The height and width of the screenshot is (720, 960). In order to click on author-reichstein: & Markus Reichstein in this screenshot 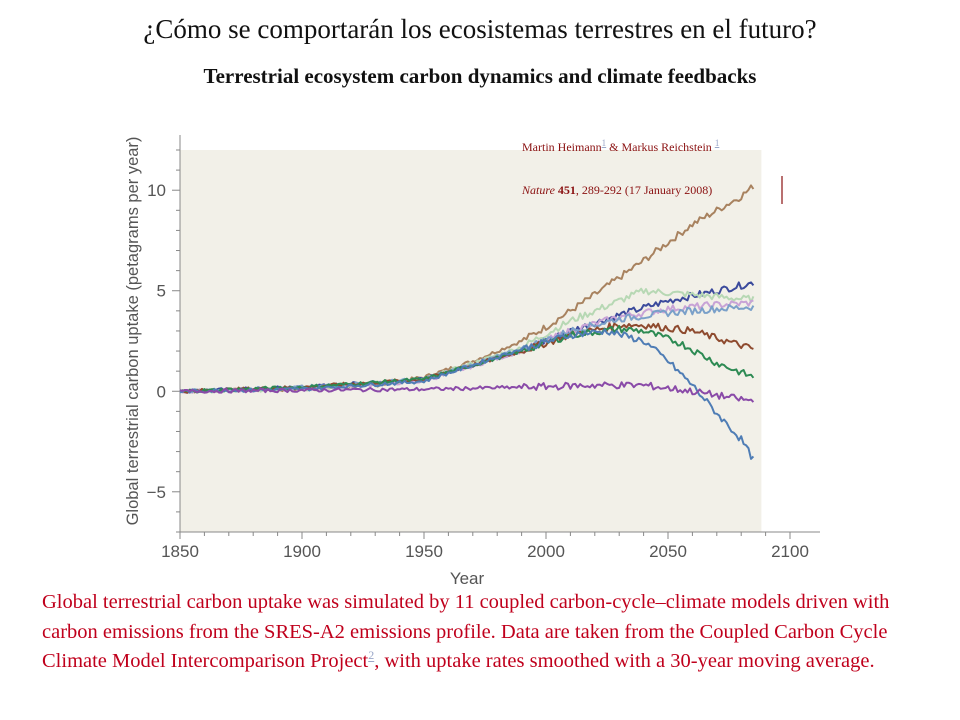, I will do `click(660, 147)`.